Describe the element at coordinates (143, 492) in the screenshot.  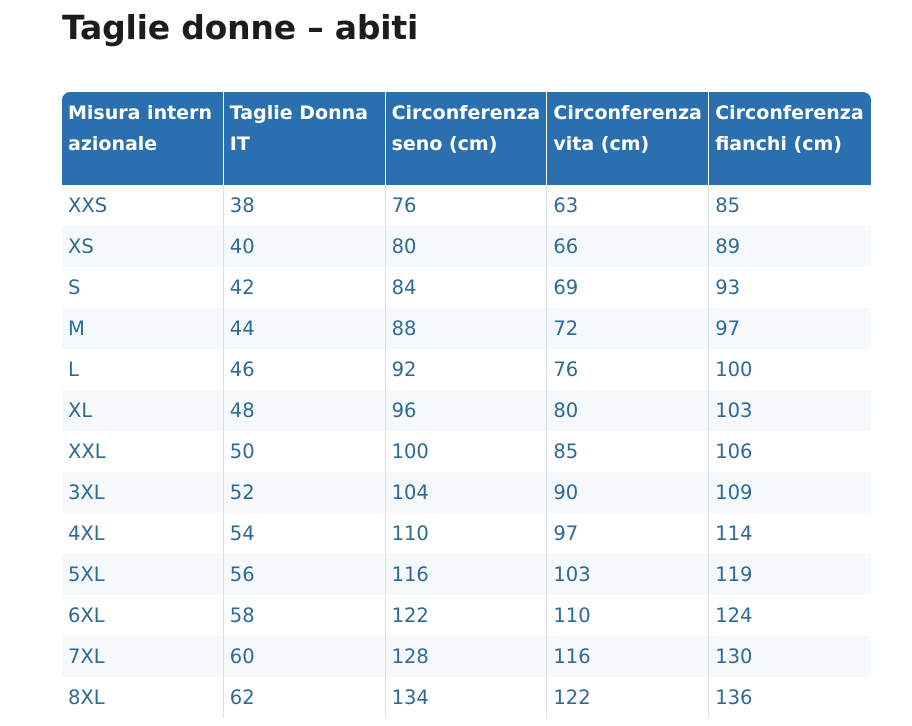
I see `cell-international-size: 3XL` at that location.